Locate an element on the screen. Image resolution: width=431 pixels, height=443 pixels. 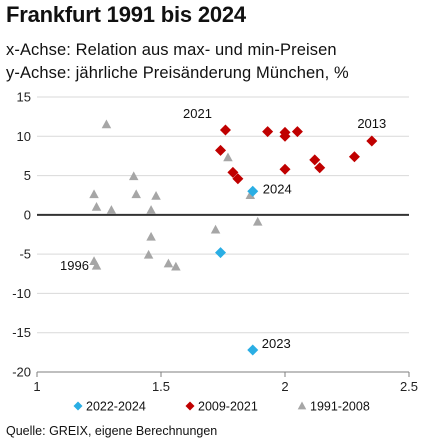
annotation-label: 2023 is located at coordinates (276, 343).